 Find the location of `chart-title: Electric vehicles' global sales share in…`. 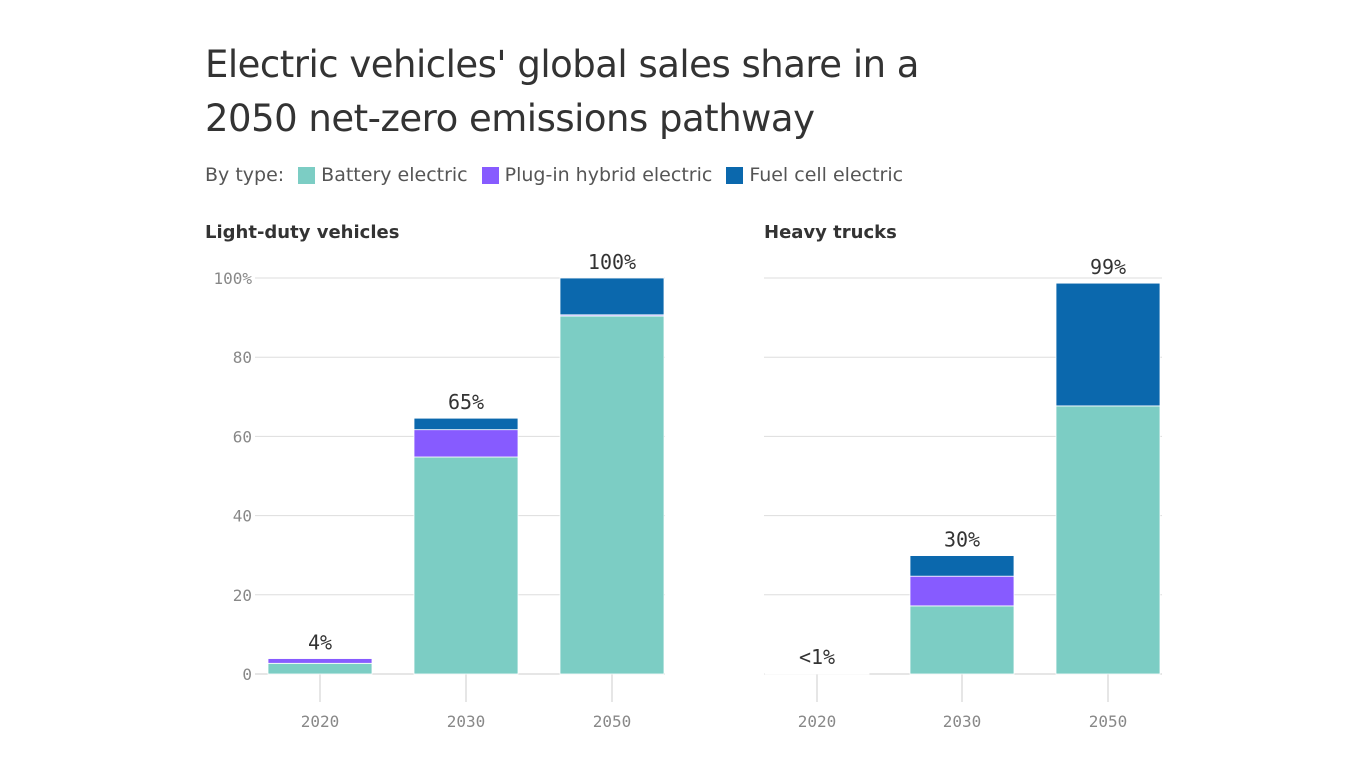

chart-title: Electric vehicles' global sales share in… is located at coordinates (562, 91).